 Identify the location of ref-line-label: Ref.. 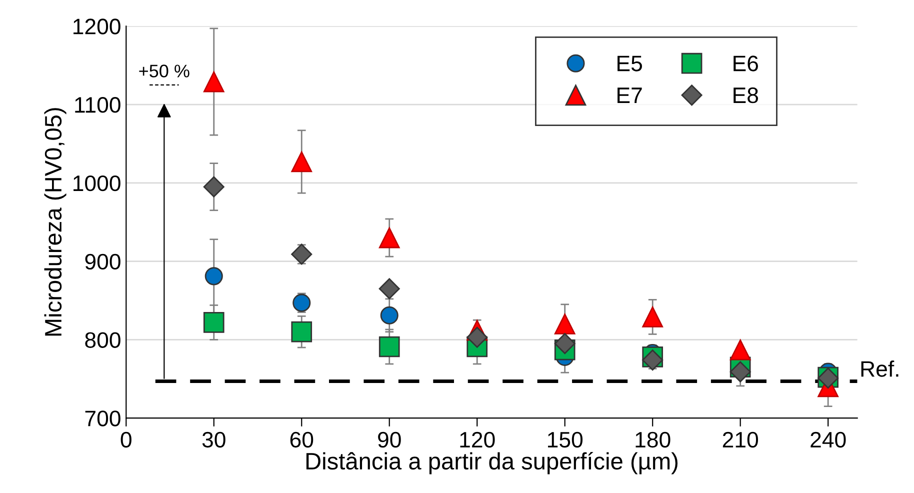
(879, 368).